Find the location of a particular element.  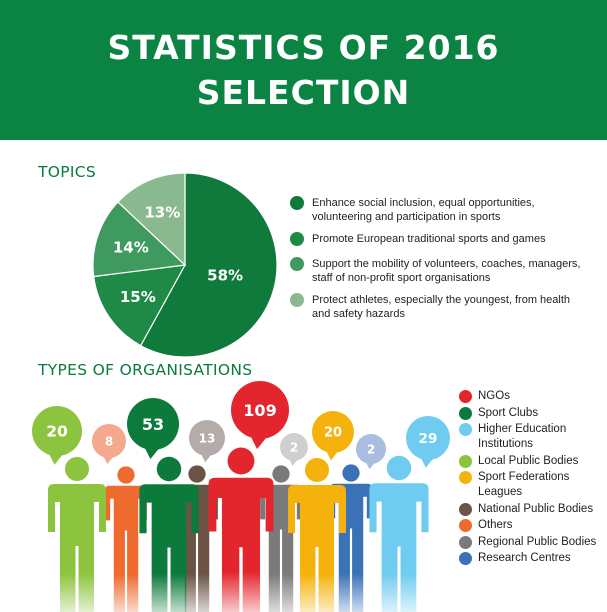

legend-label: Others is located at coordinates (495, 525).